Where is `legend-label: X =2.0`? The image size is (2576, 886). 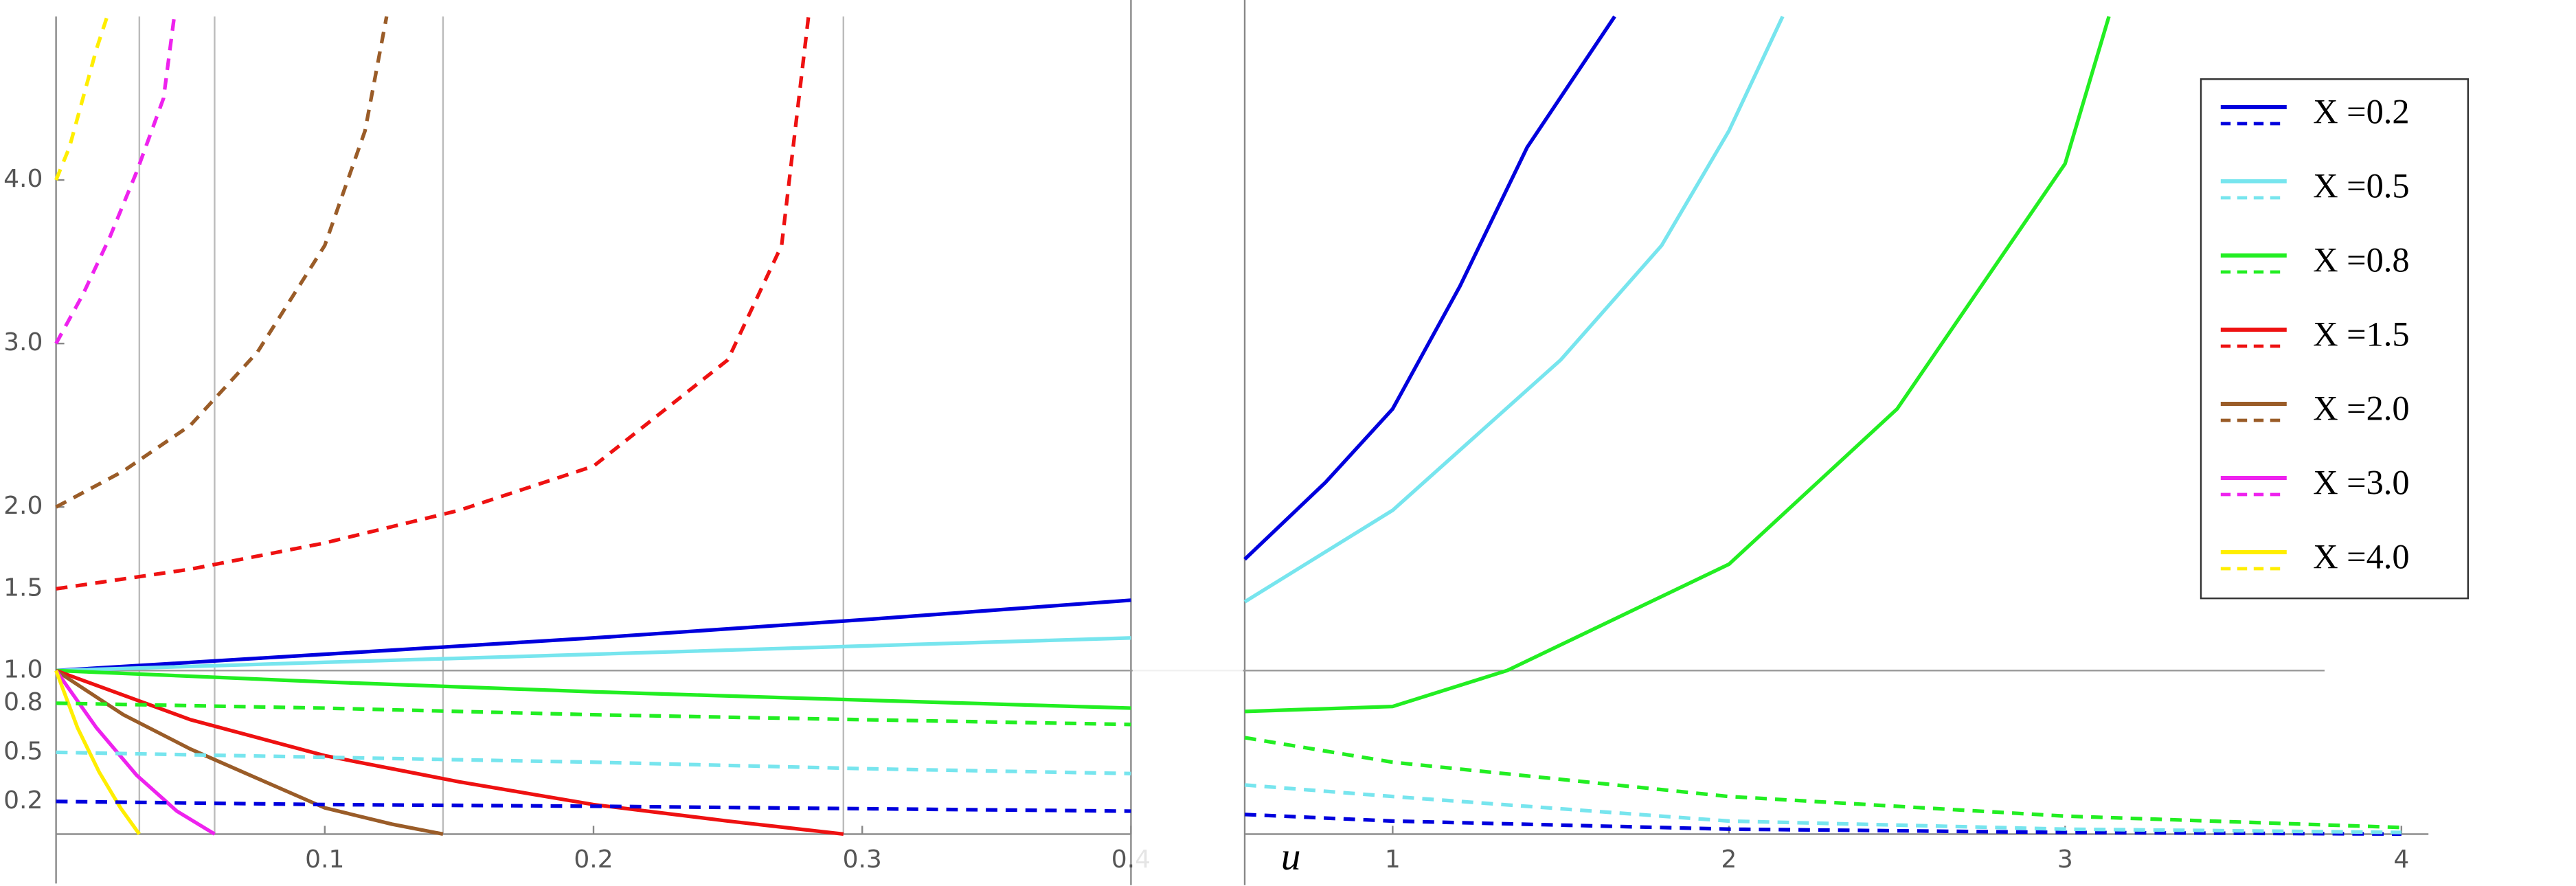 legend-label: X =2.0 is located at coordinates (2361, 408).